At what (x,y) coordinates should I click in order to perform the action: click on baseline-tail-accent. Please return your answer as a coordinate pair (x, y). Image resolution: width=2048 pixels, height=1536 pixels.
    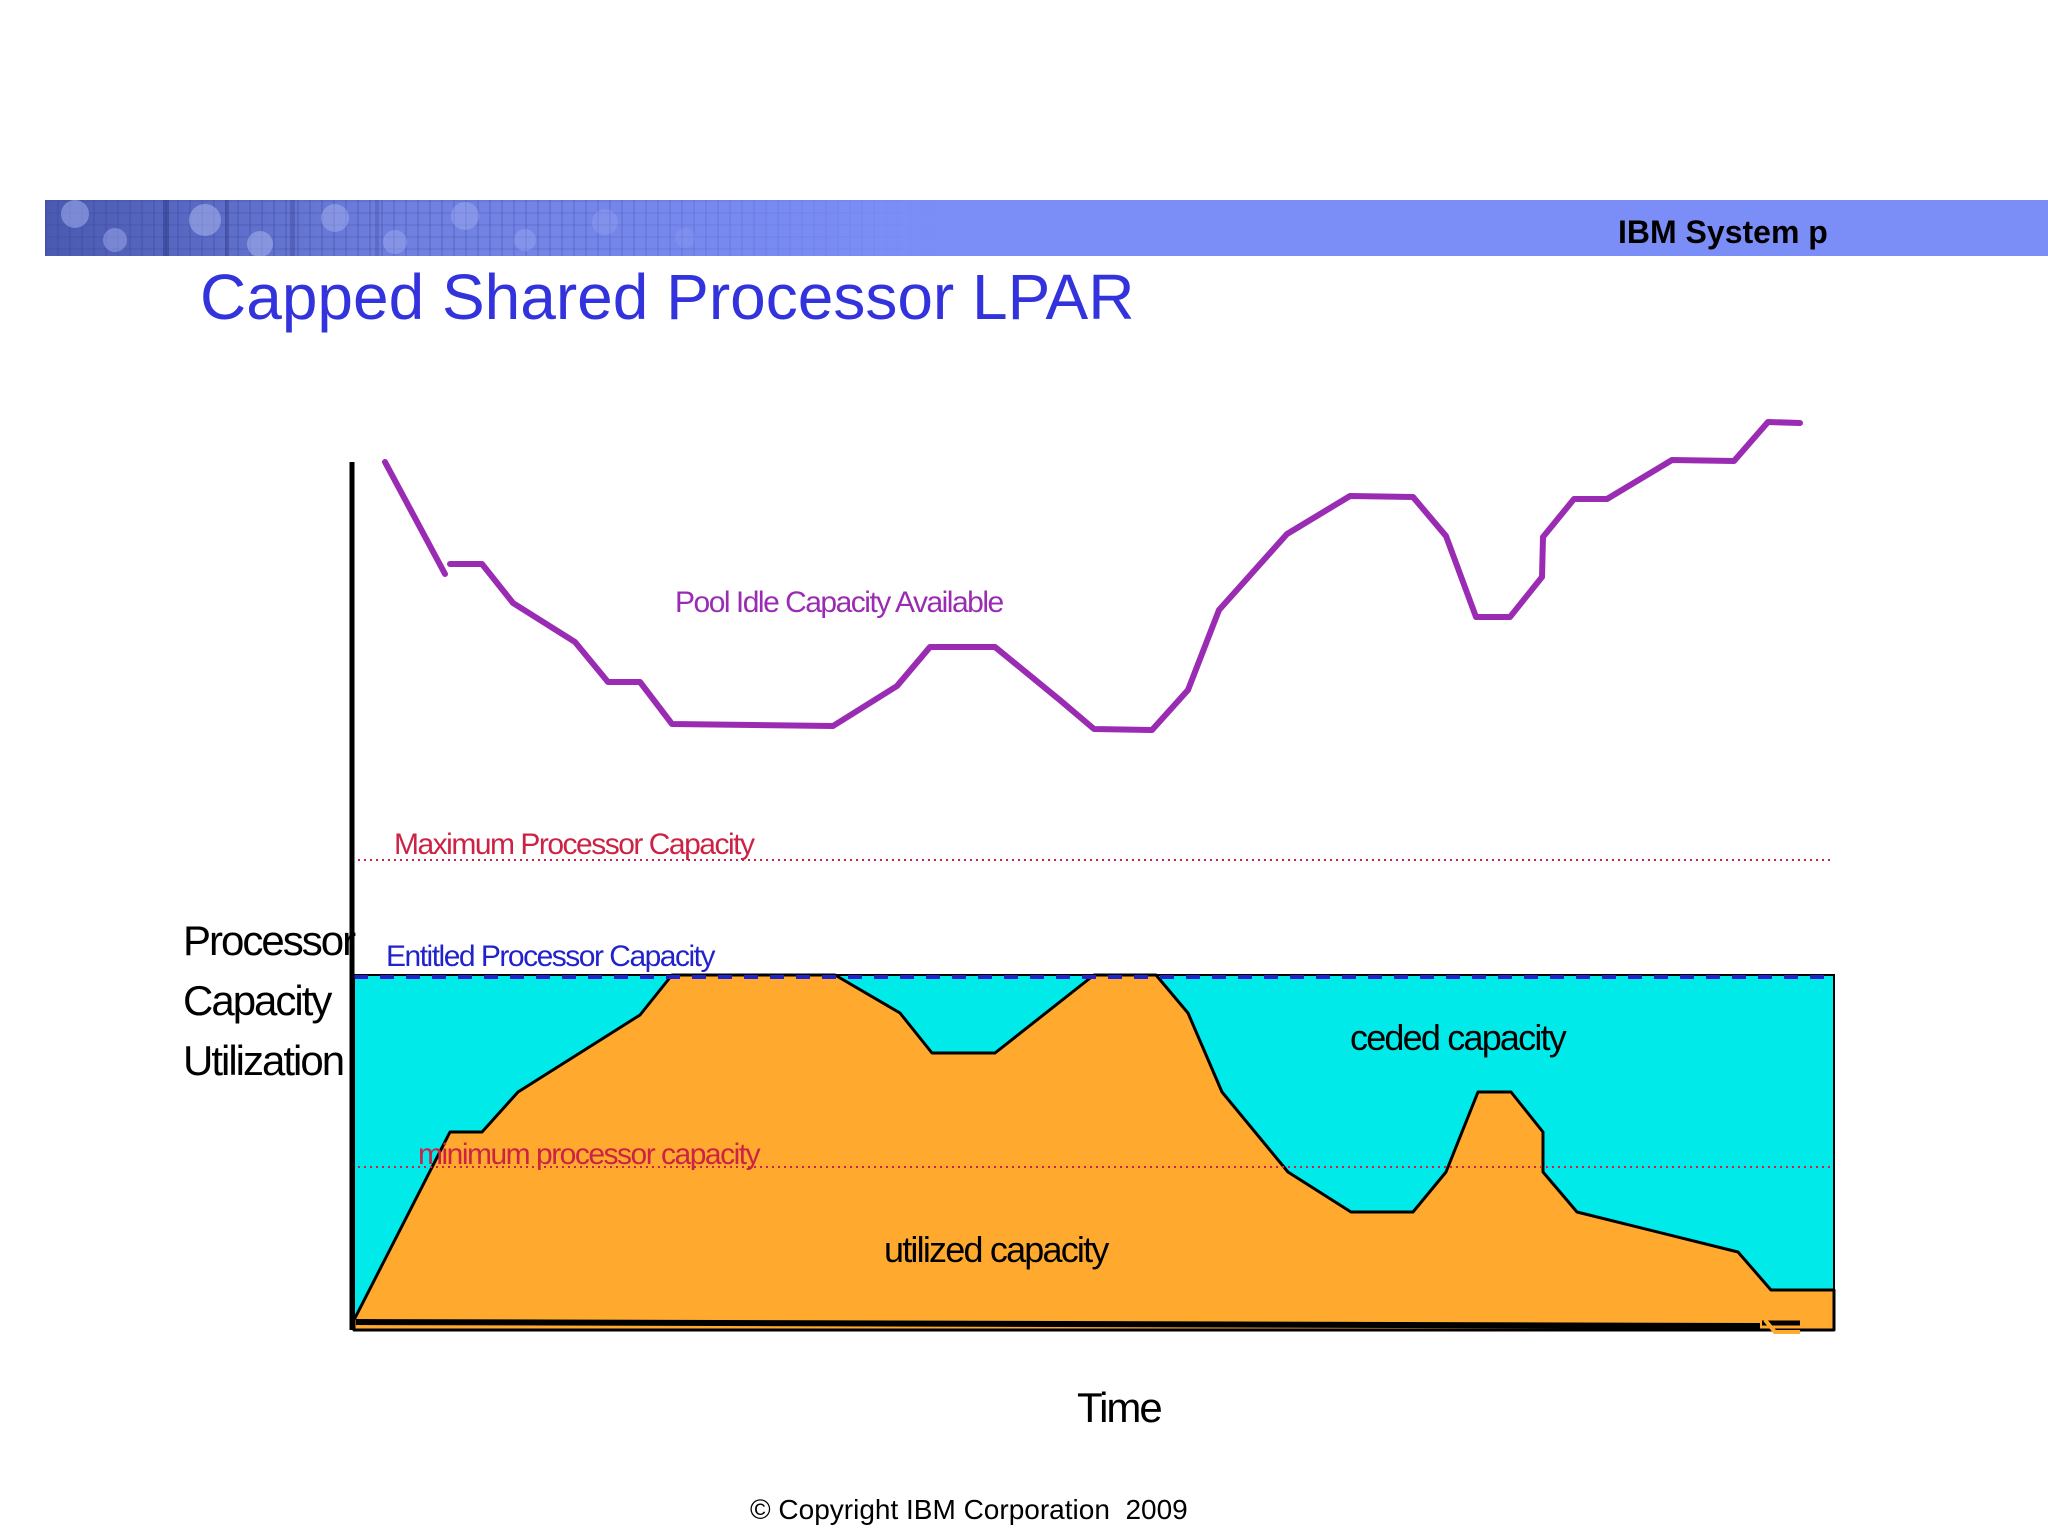
    Looking at the image, I should click on (1781, 1326).